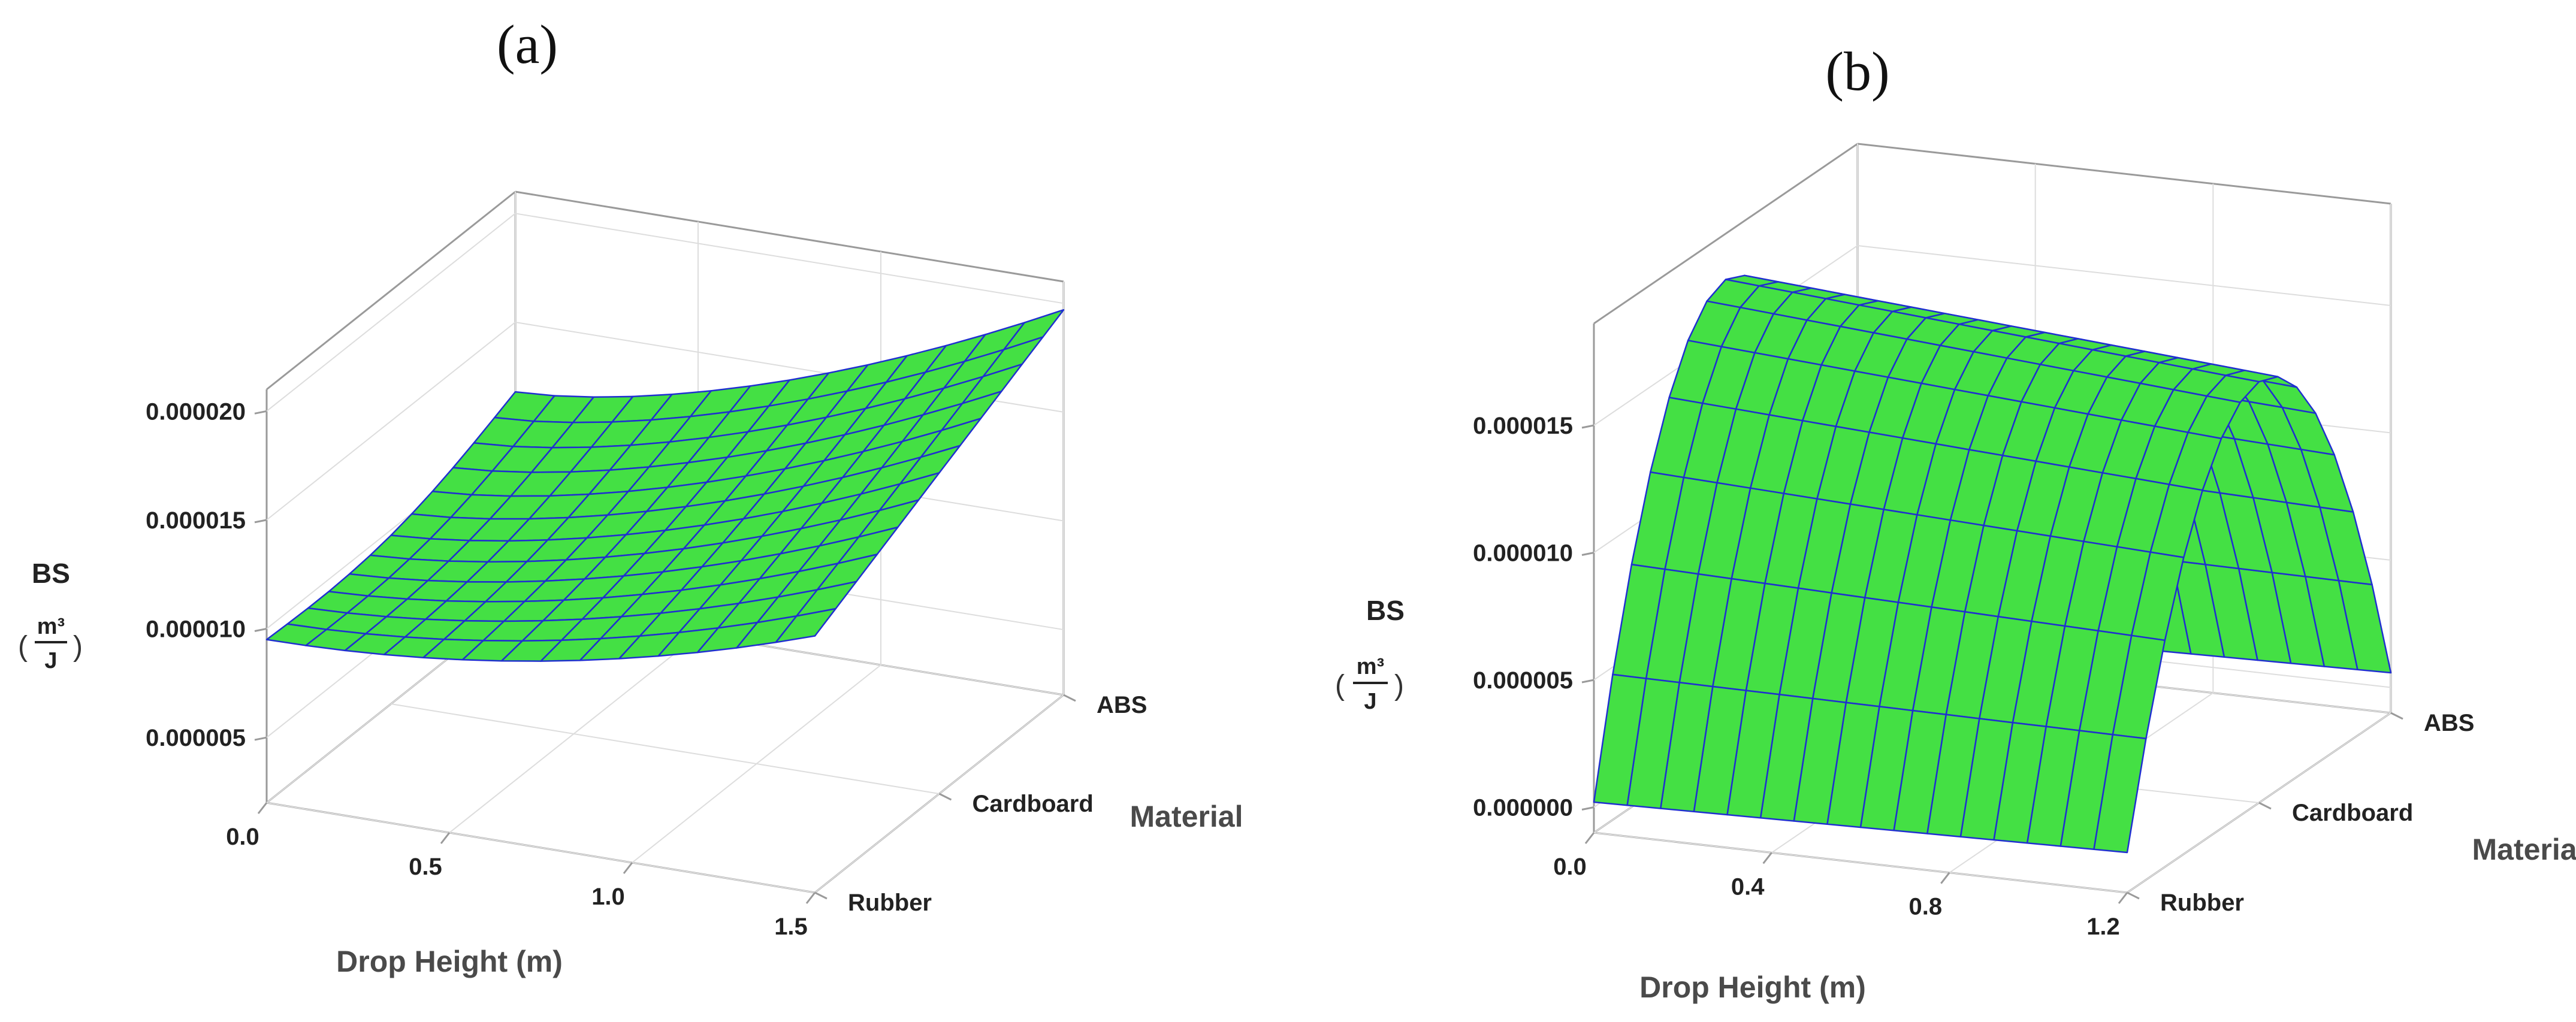 This screenshot has height=1022, width=2576. Describe the element at coordinates (196, 738) in the screenshot. I see `panel-a-z-tick-label: 0.000005` at that location.